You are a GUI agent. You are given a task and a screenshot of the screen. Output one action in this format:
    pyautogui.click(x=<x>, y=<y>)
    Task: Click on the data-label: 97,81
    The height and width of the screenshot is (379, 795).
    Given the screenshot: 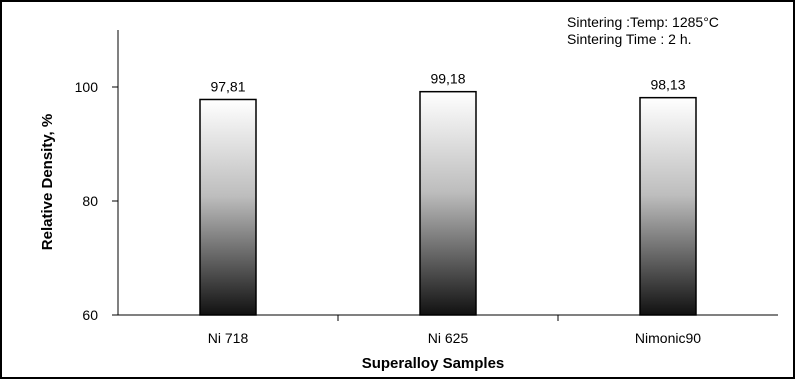 What is the action you would take?
    pyautogui.click(x=227, y=86)
    